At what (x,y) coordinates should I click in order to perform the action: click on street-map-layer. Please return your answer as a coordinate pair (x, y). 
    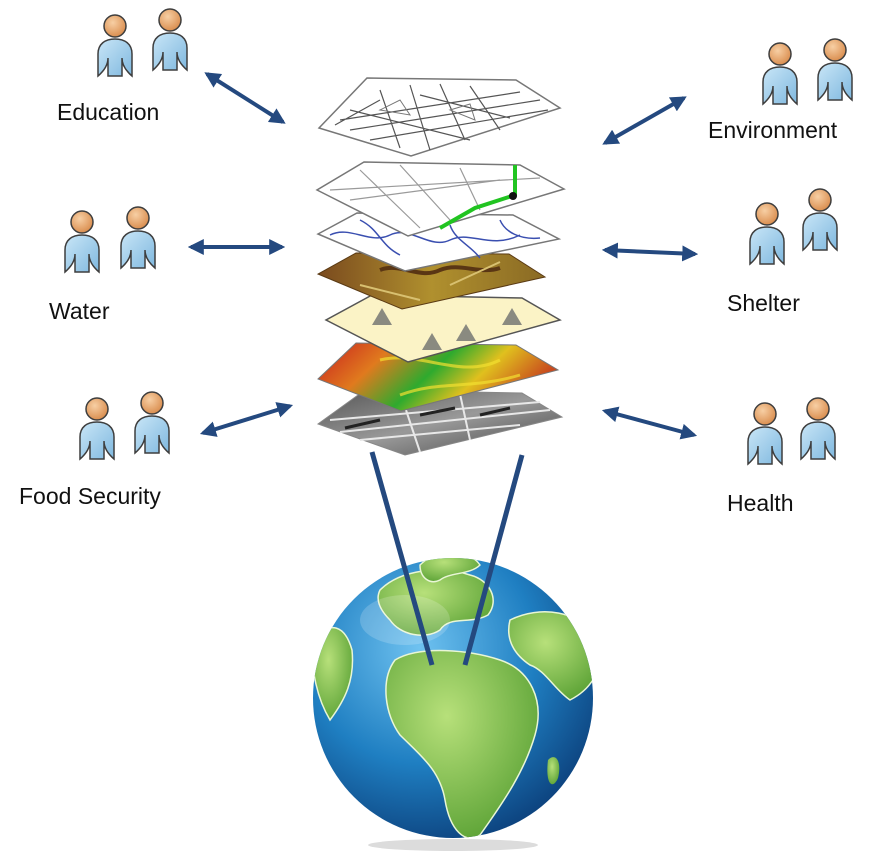
    Looking at the image, I should click on (439, 117).